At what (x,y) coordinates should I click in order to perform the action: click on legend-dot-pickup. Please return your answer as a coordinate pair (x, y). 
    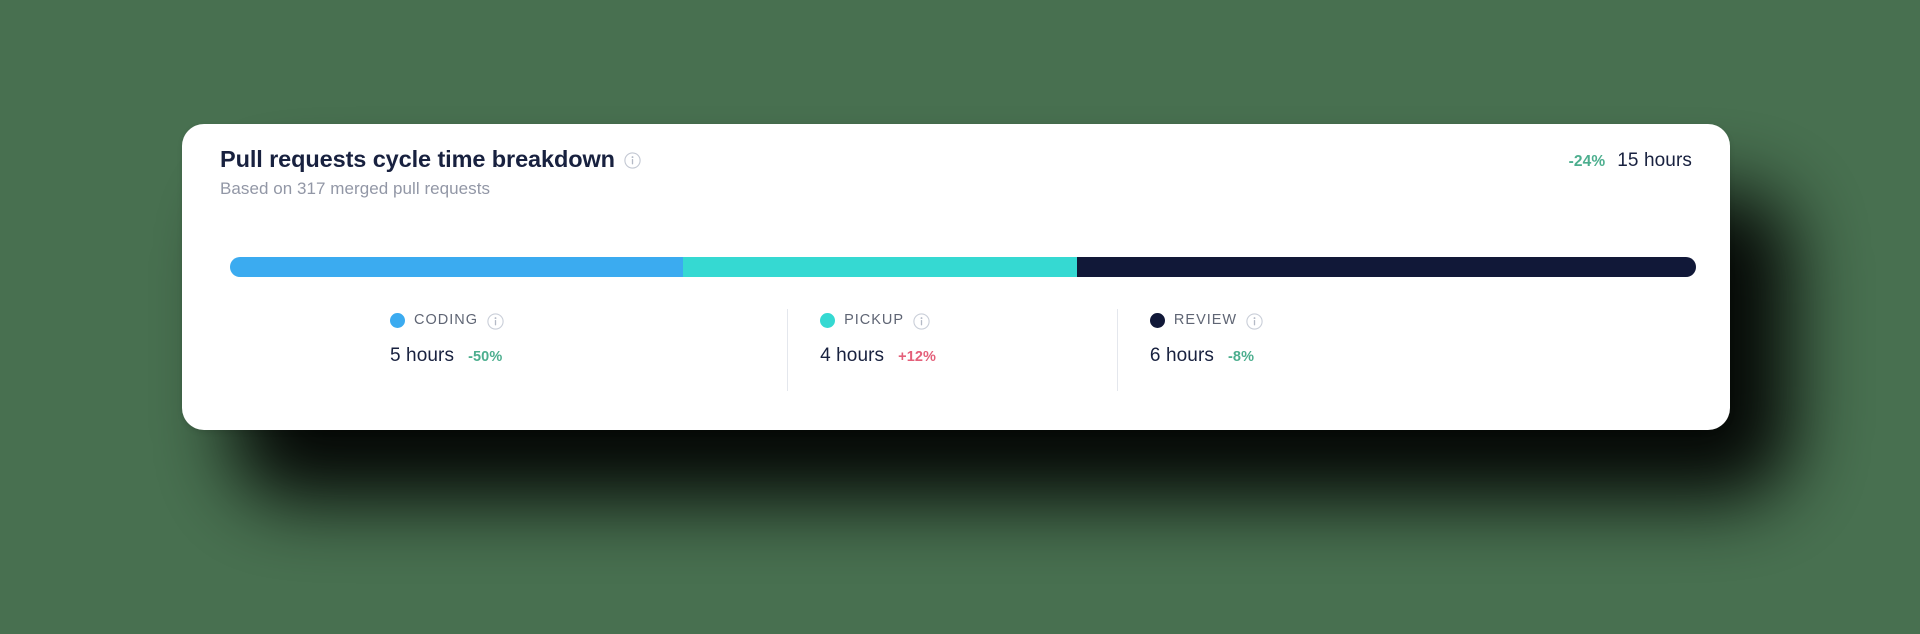
    Looking at the image, I should click on (828, 320).